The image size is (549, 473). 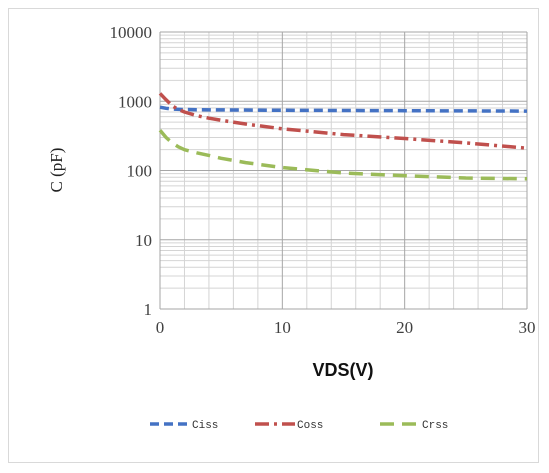 What do you see at coordinates (140, 171) in the screenshot?
I see `y-tick-label: 100` at bounding box center [140, 171].